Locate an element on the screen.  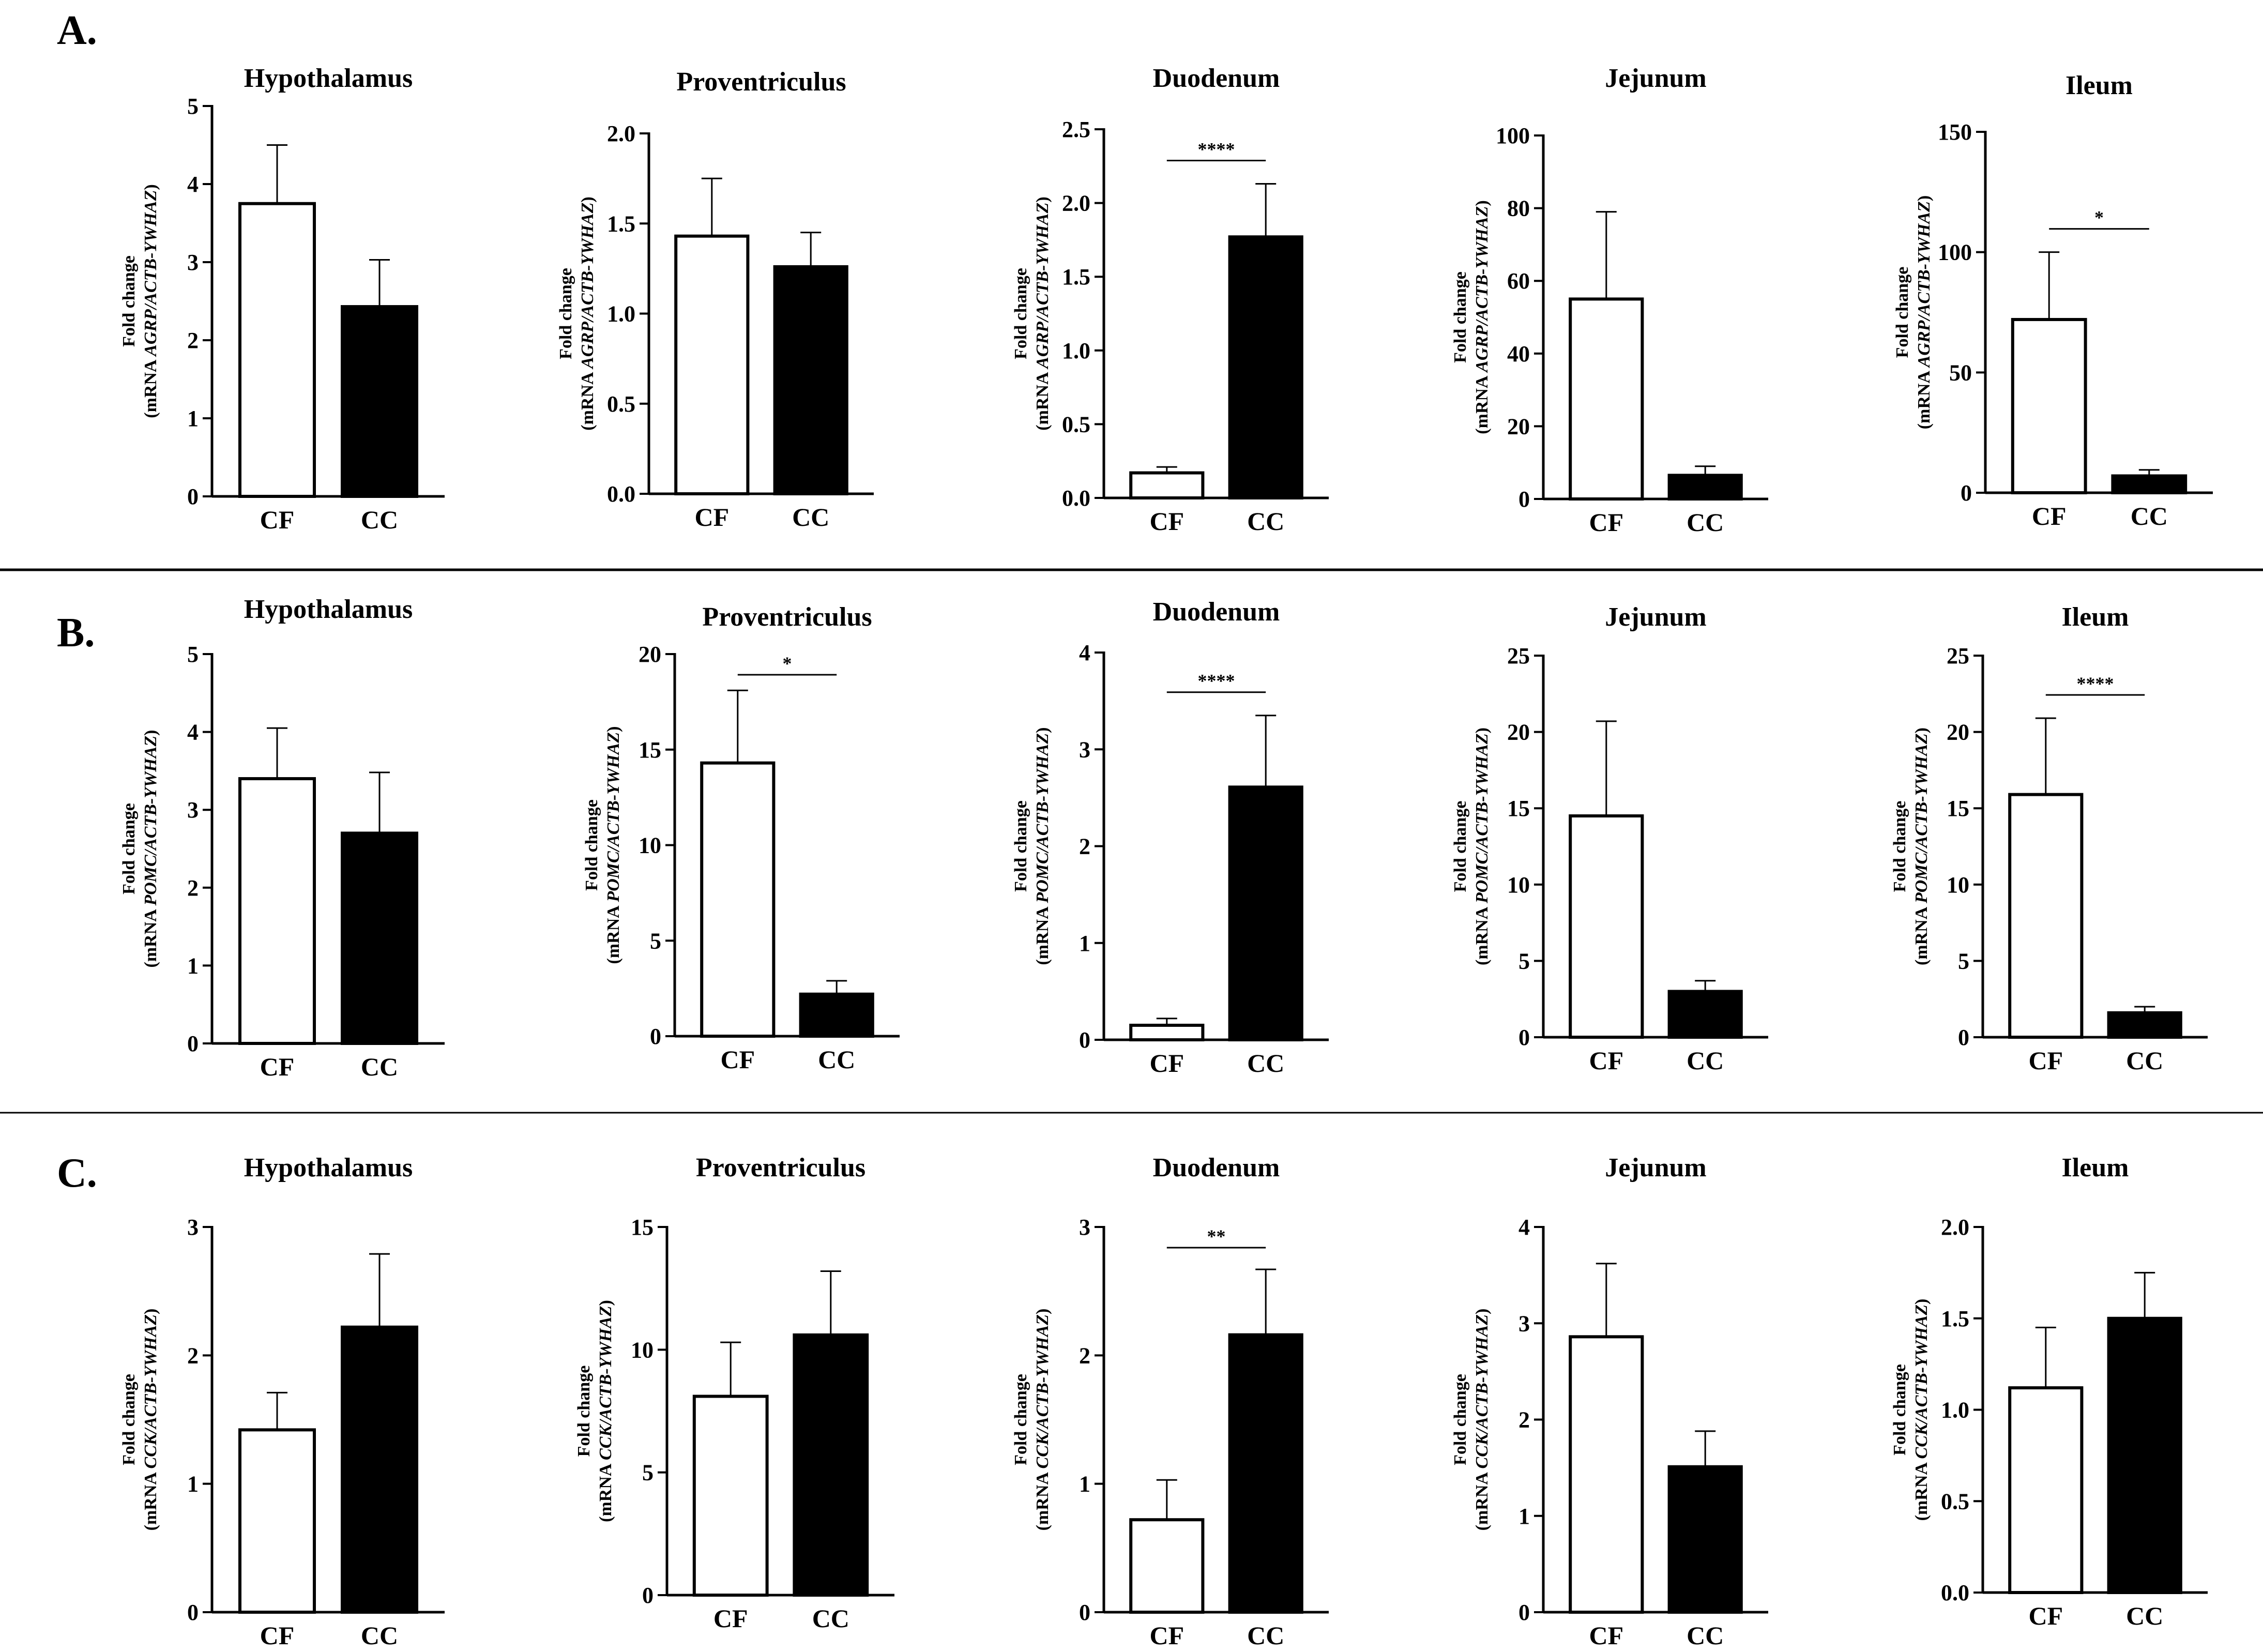
significance-label: ** is located at coordinates (1216, 1236).